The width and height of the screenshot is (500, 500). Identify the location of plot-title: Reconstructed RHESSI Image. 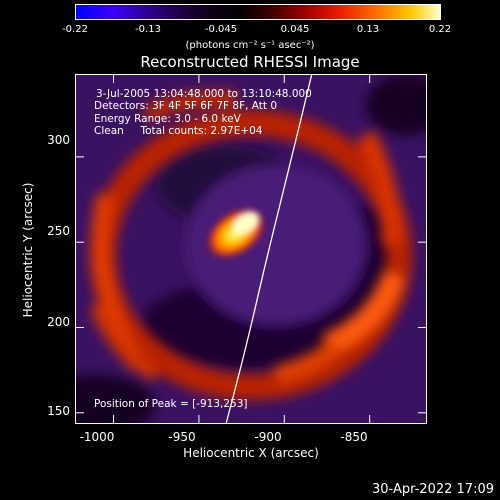
(250, 62).